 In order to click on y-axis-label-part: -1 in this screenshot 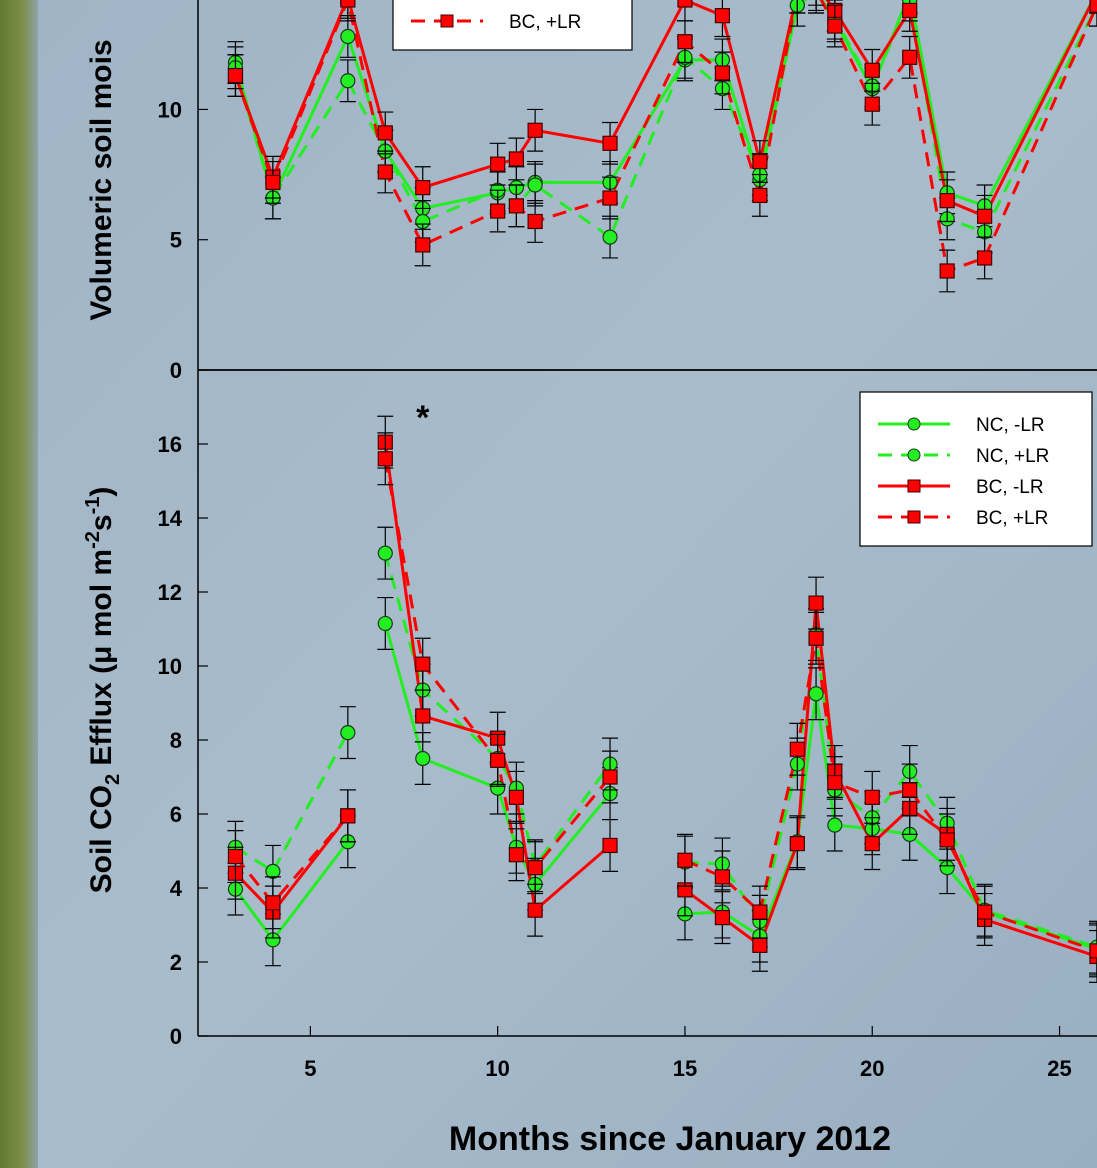, I will do `click(93, 506)`.